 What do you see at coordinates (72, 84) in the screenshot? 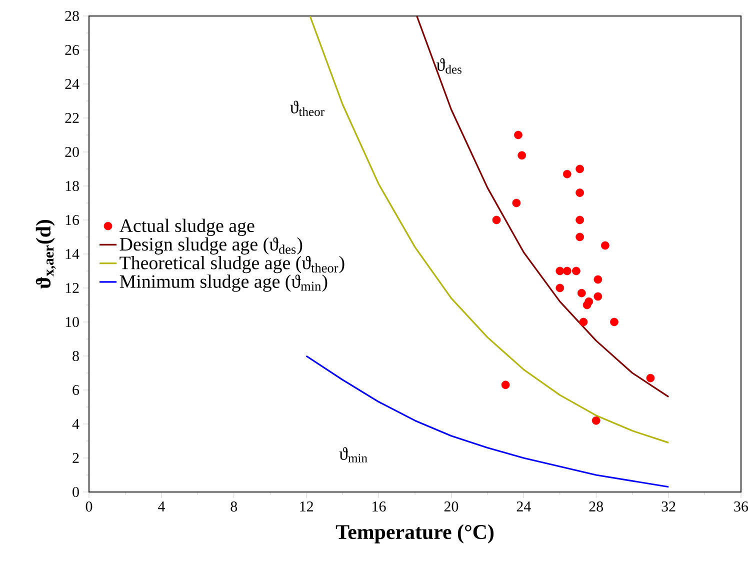
I see `y-tick-label: 24` at bounding box center [72, 84].